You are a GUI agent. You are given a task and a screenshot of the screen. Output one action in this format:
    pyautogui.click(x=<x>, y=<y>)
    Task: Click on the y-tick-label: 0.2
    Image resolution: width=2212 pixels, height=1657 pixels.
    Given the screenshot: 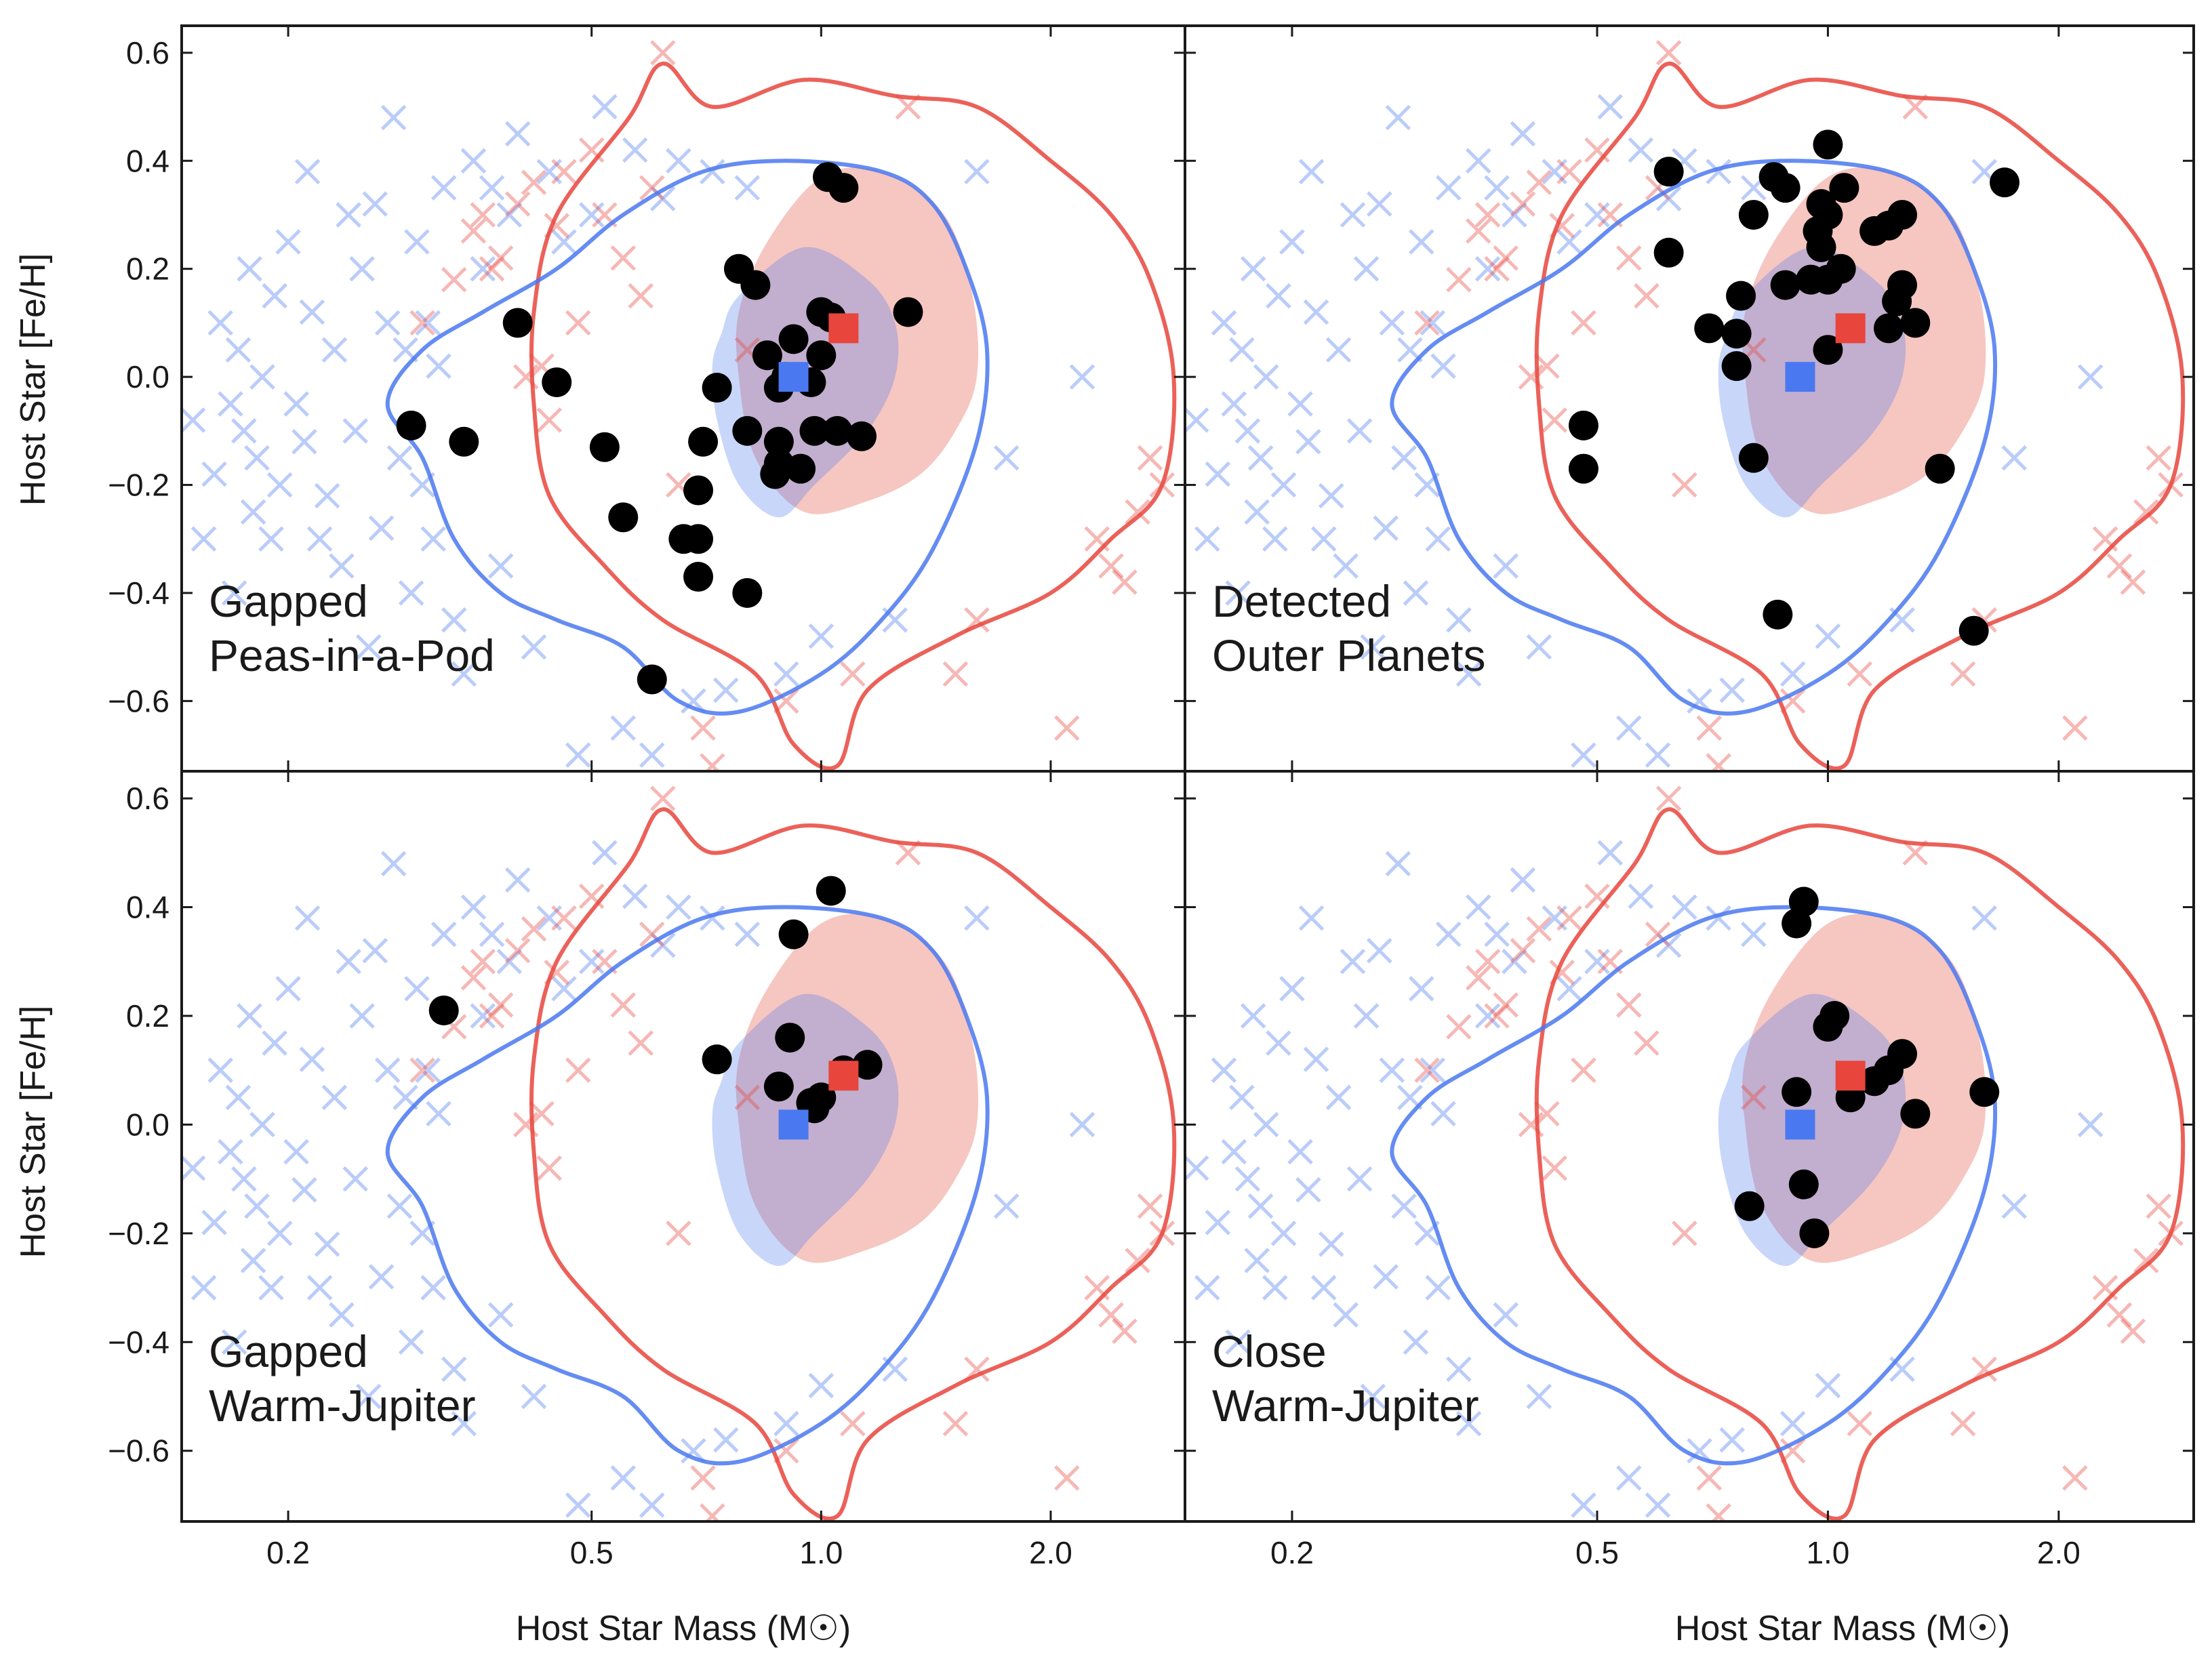 What is the action you would take?
    pyautogui.click(x=147, y=1016)
    